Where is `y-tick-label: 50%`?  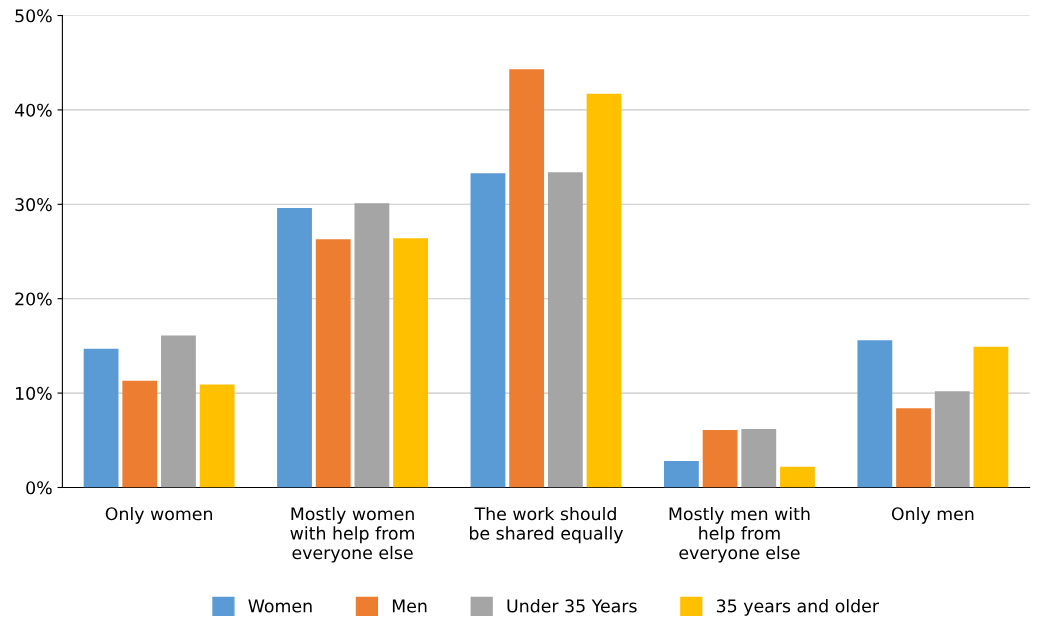
y-tick-label: 50% is located at coordinates (33, 16).